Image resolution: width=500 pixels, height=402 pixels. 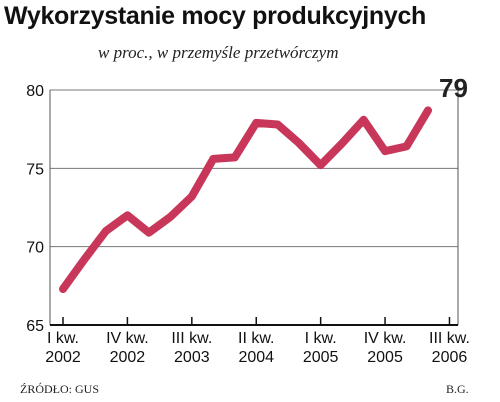 I want to click on x-tick-label-year: 2004, so click(x=256, y=357).